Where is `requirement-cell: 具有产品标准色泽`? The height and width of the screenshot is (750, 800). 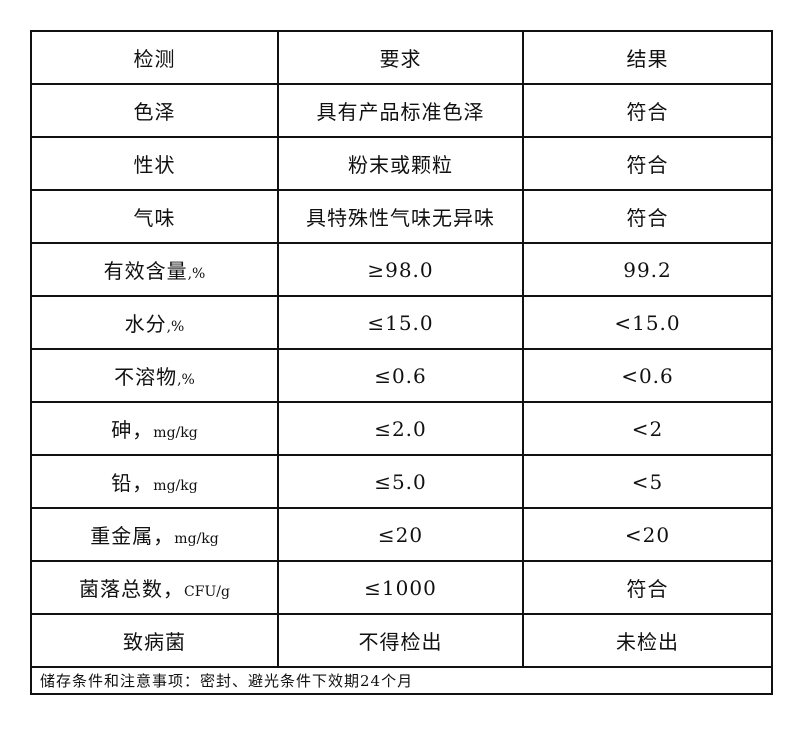
requirement-cell: 具有产品标准色泽 is located at coordinates (400, 110).